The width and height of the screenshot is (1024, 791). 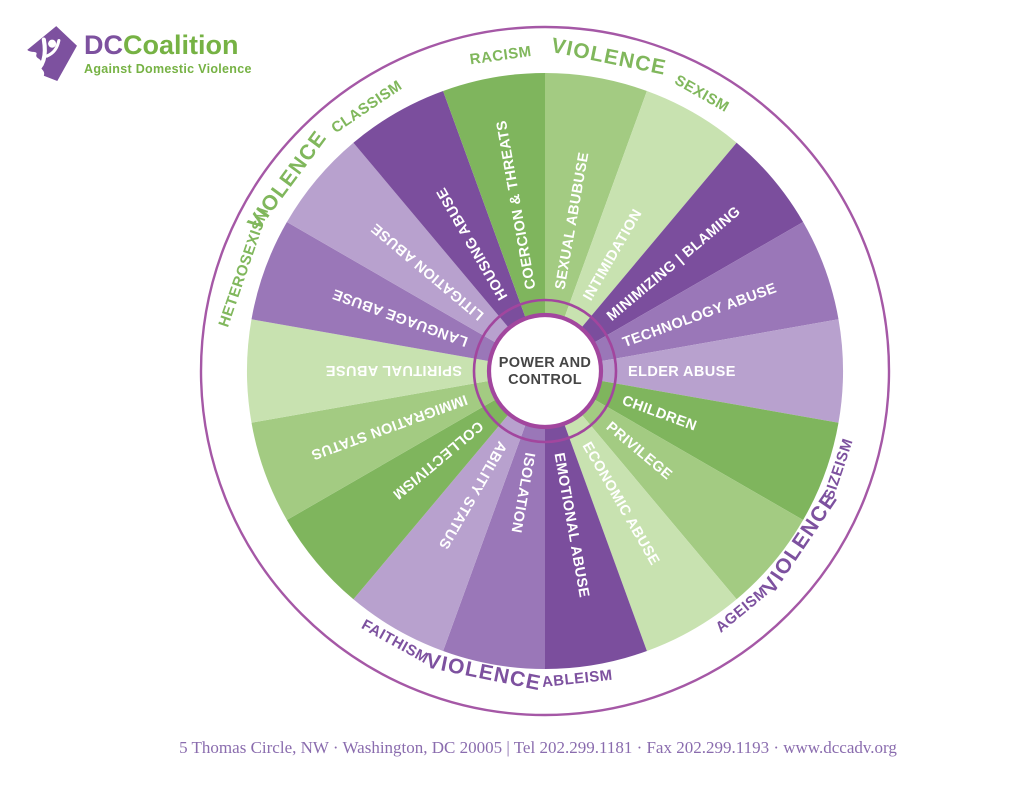 What do you see at coordinates (596, 222) in the screenshot?
I see `wedge-sexual-abubuse` at bounding box center [596, 222].